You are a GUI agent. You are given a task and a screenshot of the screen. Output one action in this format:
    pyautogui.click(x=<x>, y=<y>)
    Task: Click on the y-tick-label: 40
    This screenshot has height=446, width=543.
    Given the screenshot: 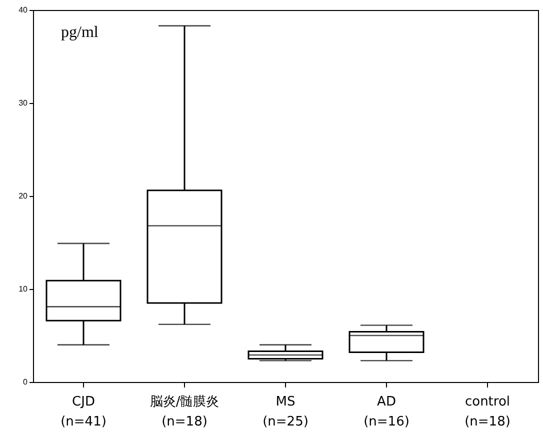 What is the action you would take?
    pyautogui.click(x=23, y=10)
    